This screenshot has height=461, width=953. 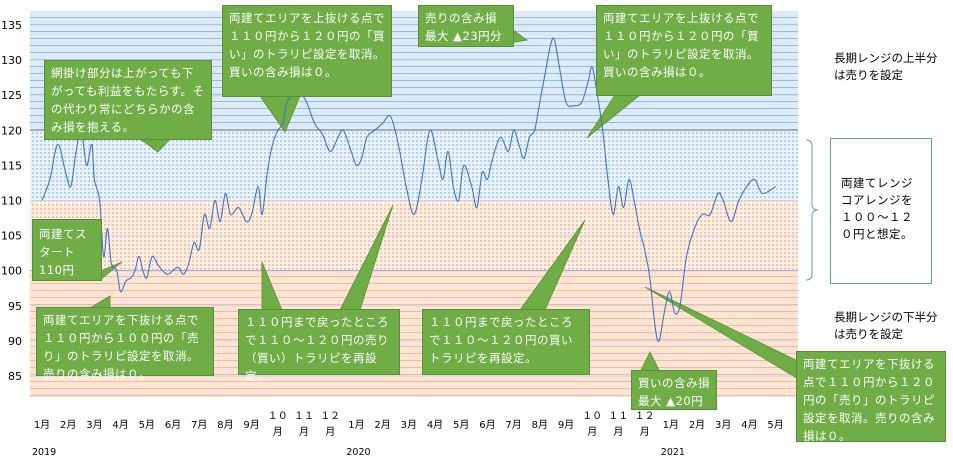 I want to click on year-label: 2019, so click(x=44, y=452).